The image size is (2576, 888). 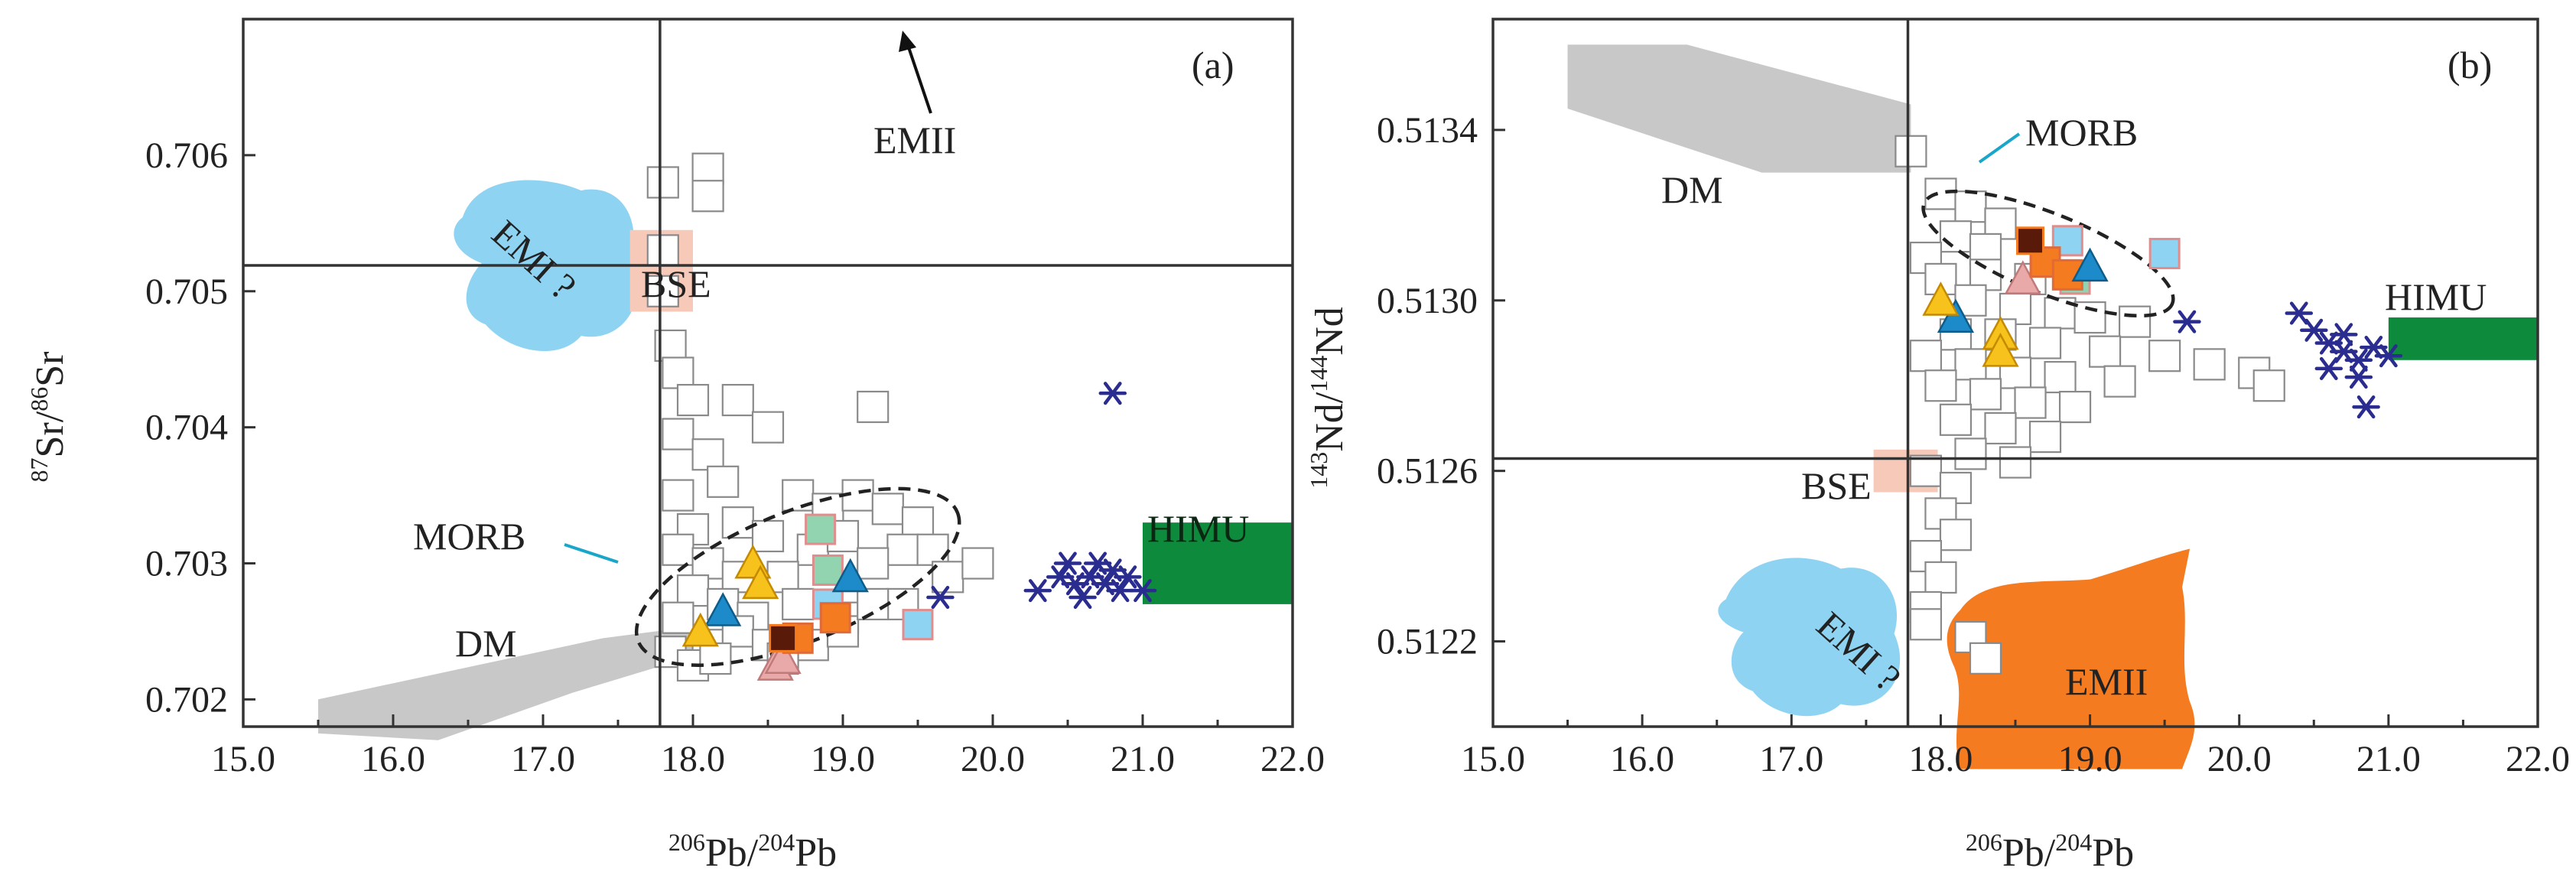 What do you see at coordinates (915, 72) in the screenshot?
I see `emii-arrow-a` at bounding box center [915, 72].